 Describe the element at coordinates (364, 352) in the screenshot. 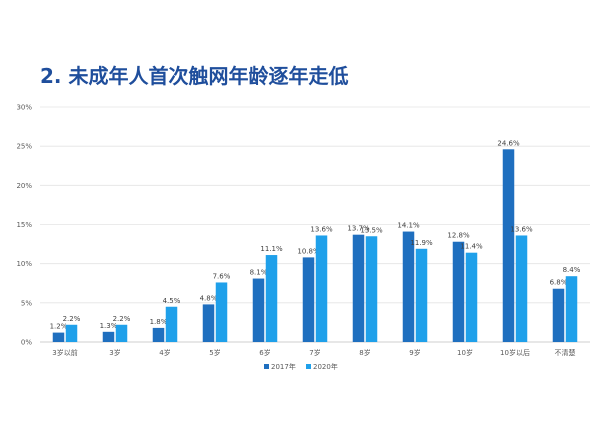

I see `x-tick-label: 8岁` at that location.